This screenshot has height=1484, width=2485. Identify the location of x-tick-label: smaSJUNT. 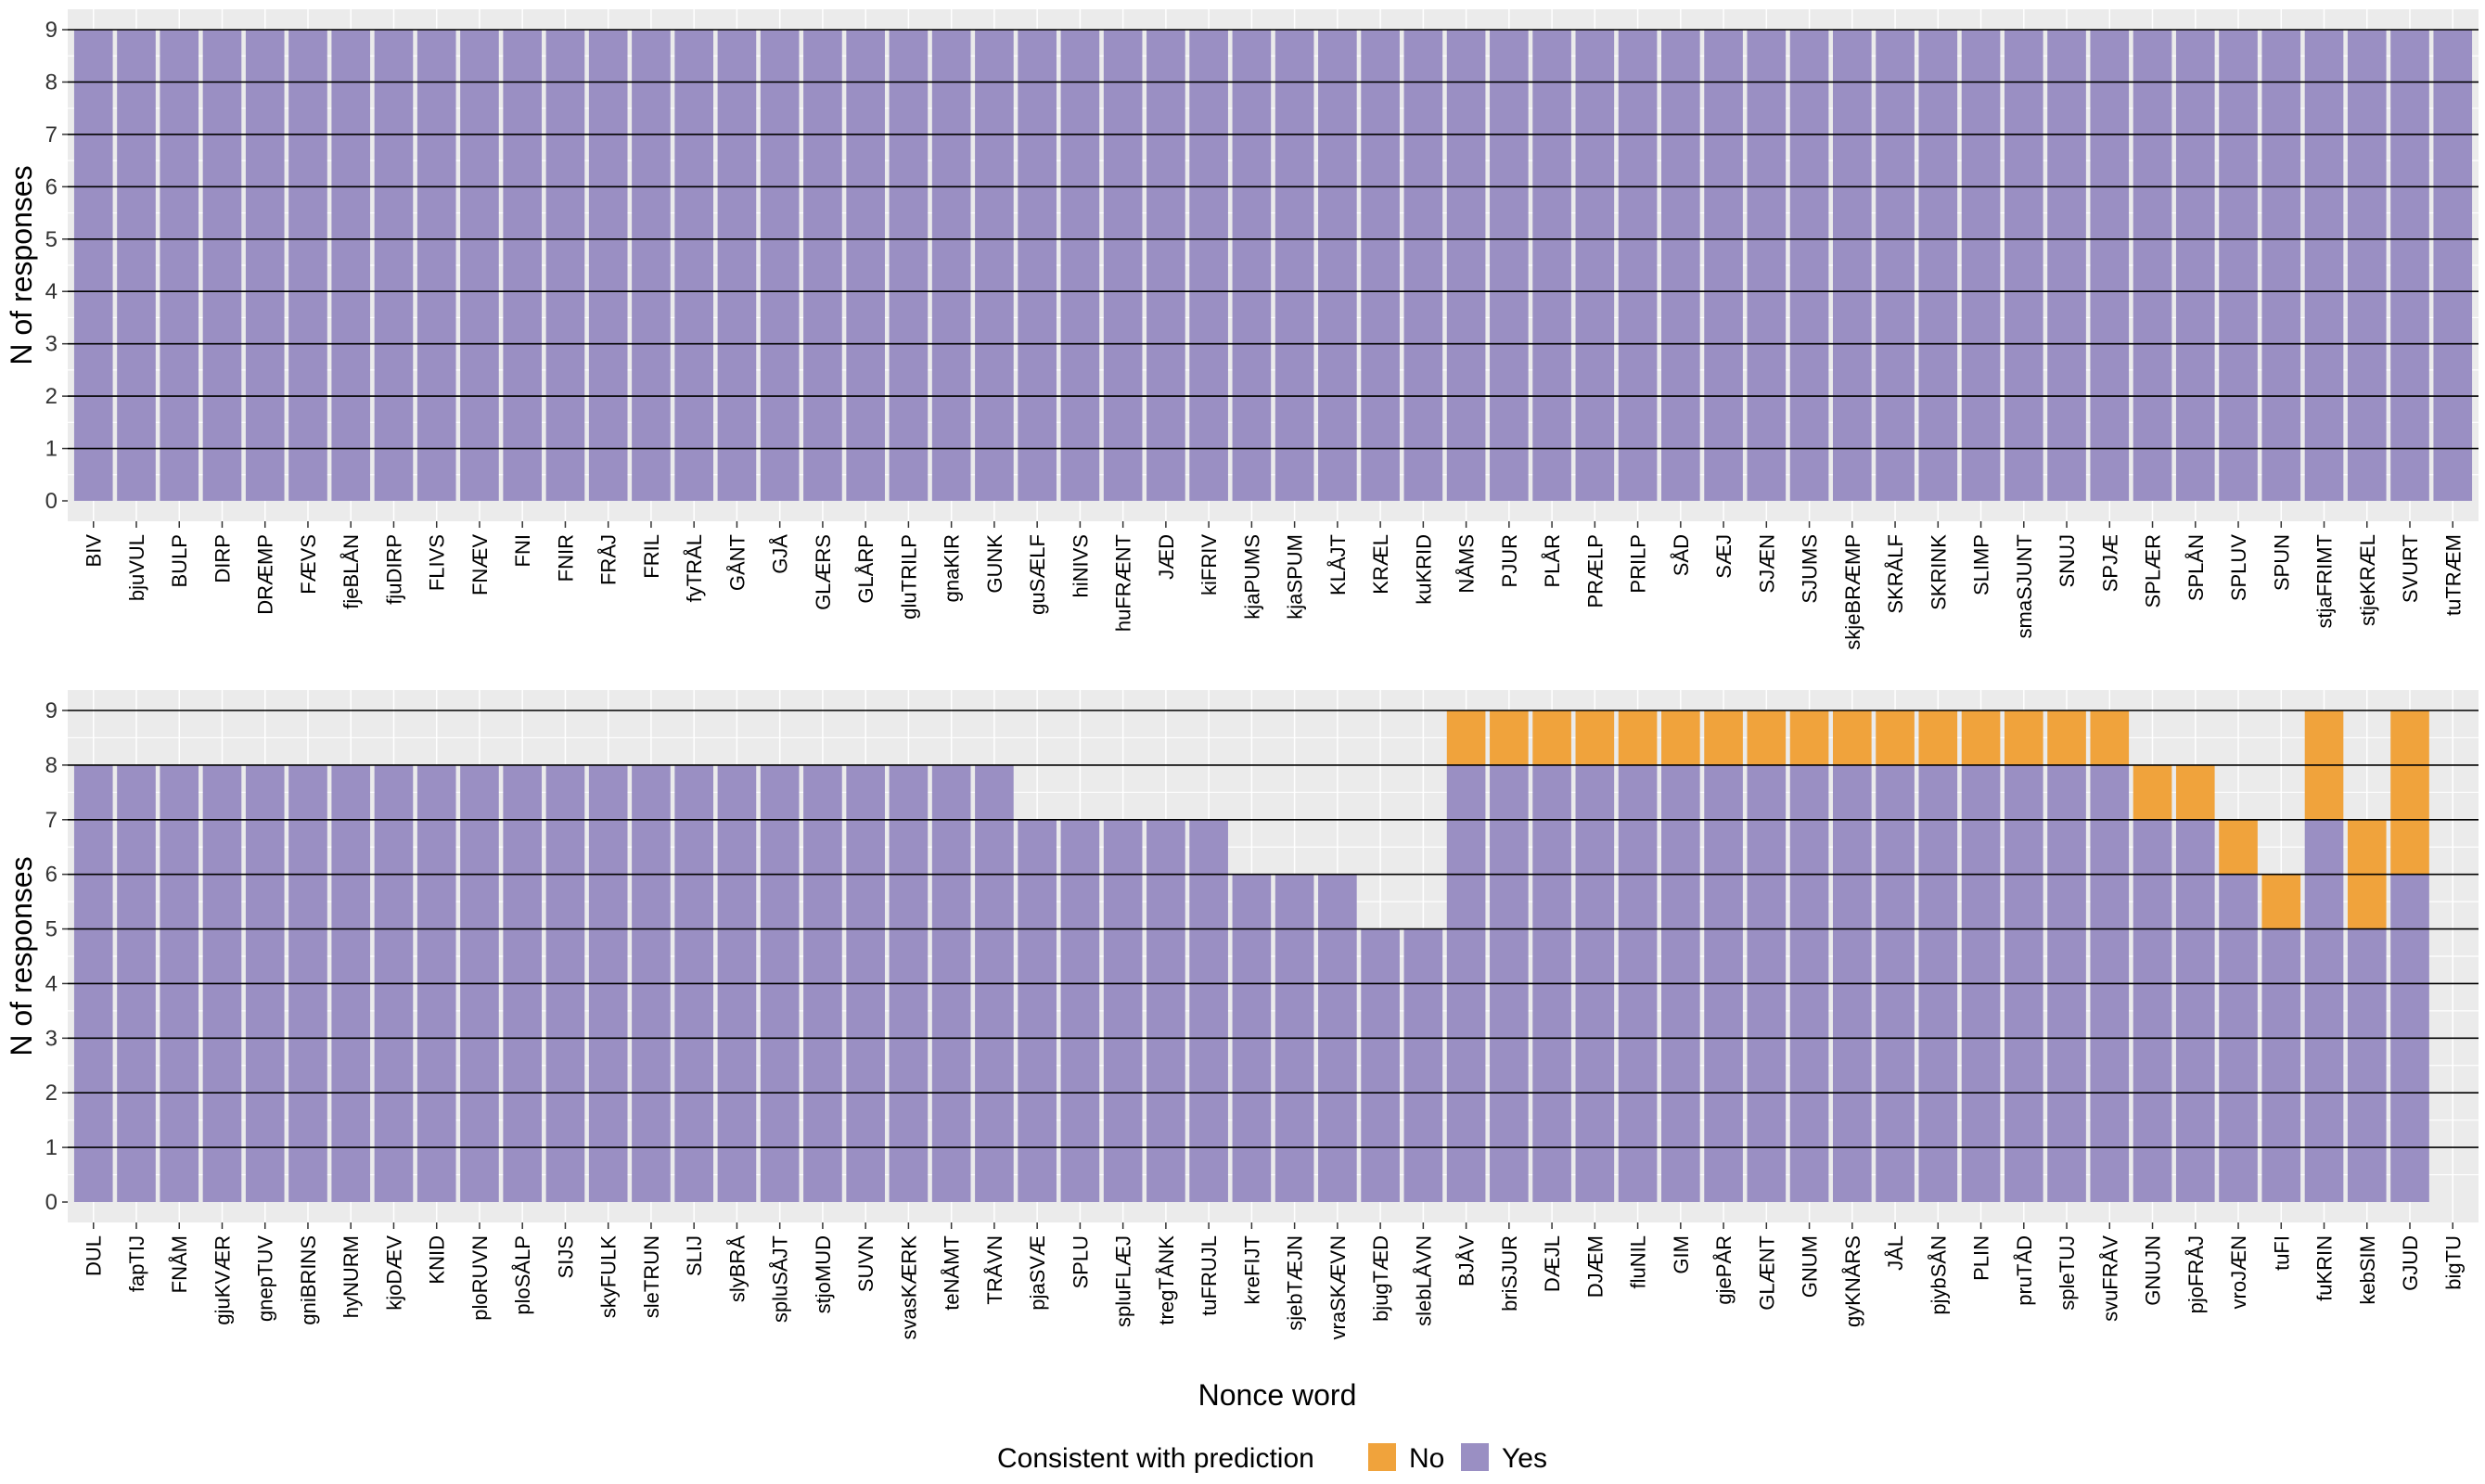
(2025, 586).